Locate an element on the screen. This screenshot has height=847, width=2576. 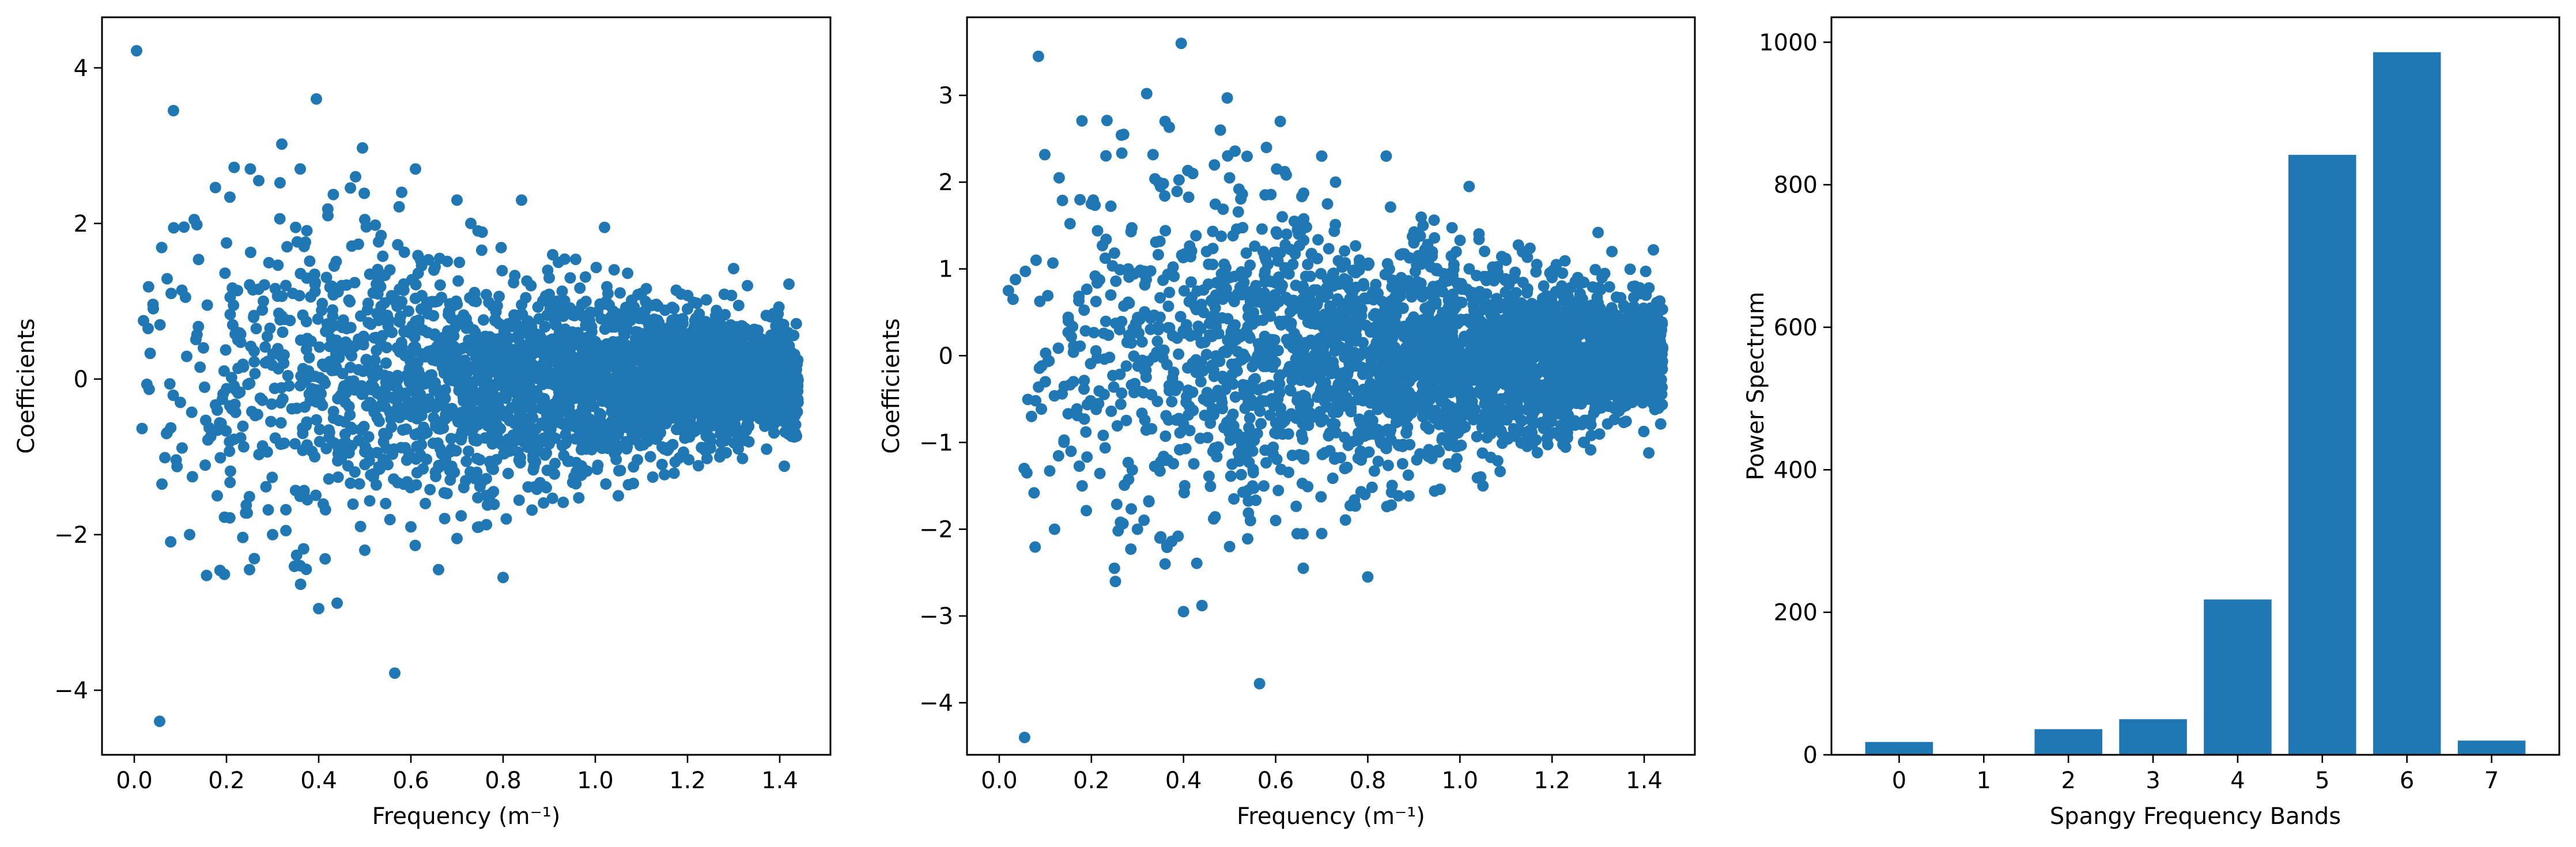
x-tick-label: 1.4 is located at coordinates (779, 780).